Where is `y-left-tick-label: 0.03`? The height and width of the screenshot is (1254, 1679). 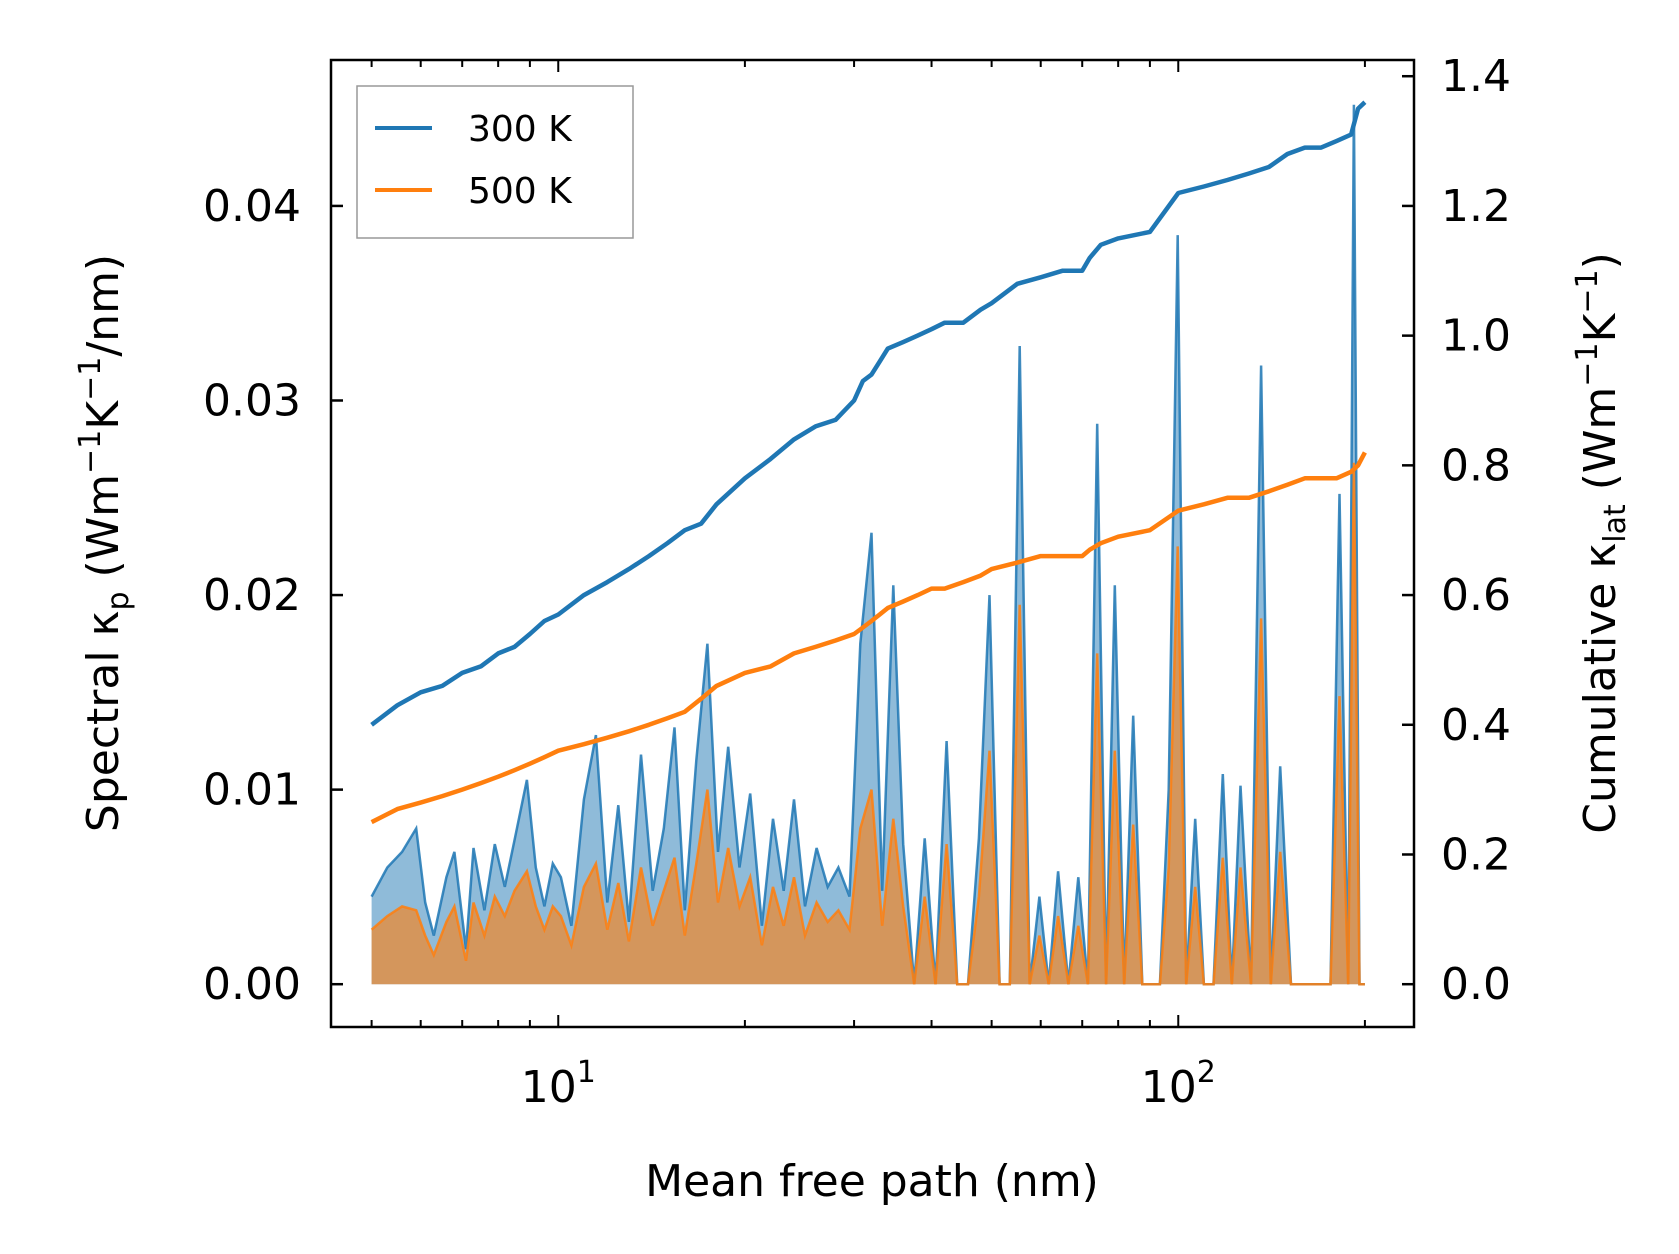
y-left-tick-label: 0.03 is located at coordinates (252, 400).